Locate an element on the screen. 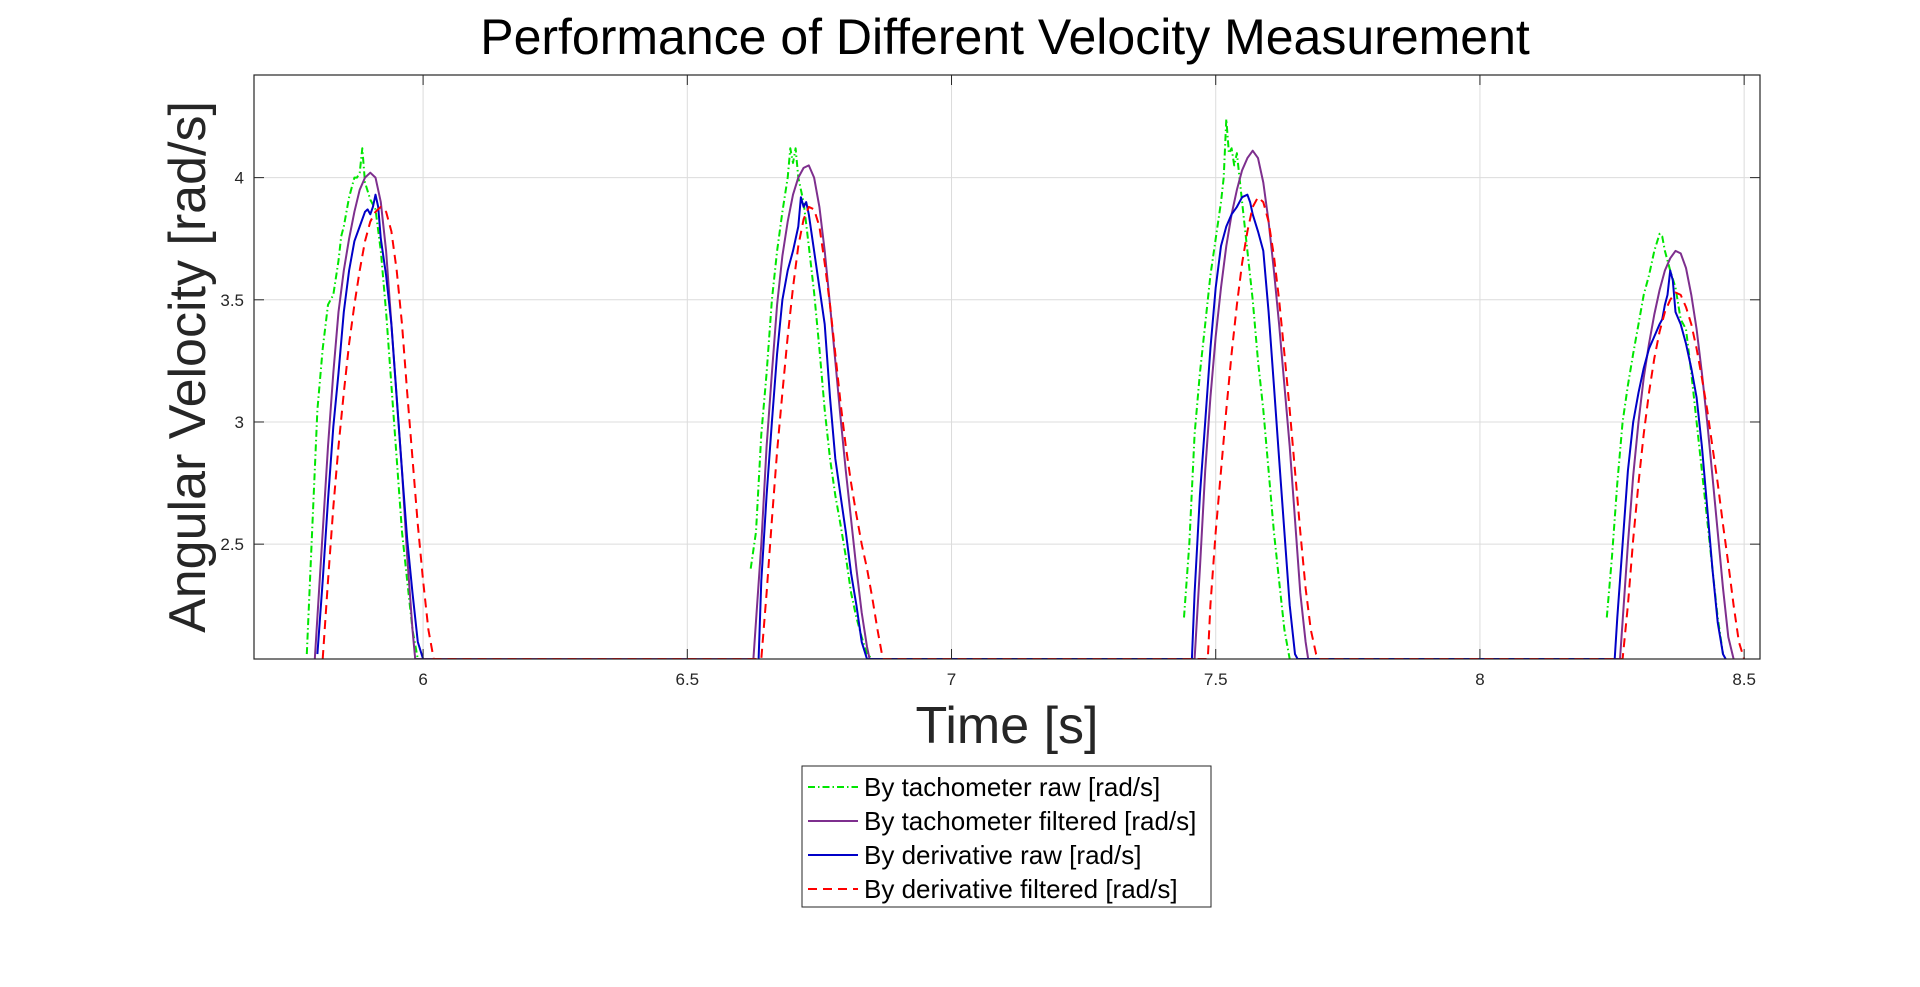 Image resolution: width=1920 pixels, height=987 pixels. legend-label-1: By tachometer raw [rad/s] is located at coordinates (1012, 787).